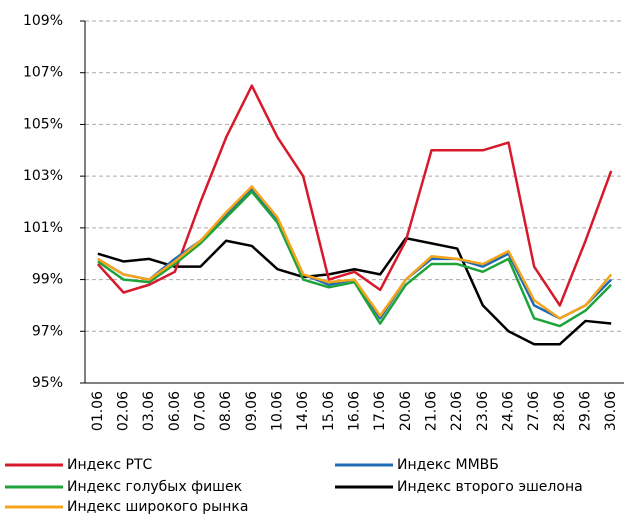 The height and width of the screenshot is (523, 624). What do you see at coordinates (47, 280) in the screenshot?
I see `y-tick-label: 99%` at bounding box center [47, 280].